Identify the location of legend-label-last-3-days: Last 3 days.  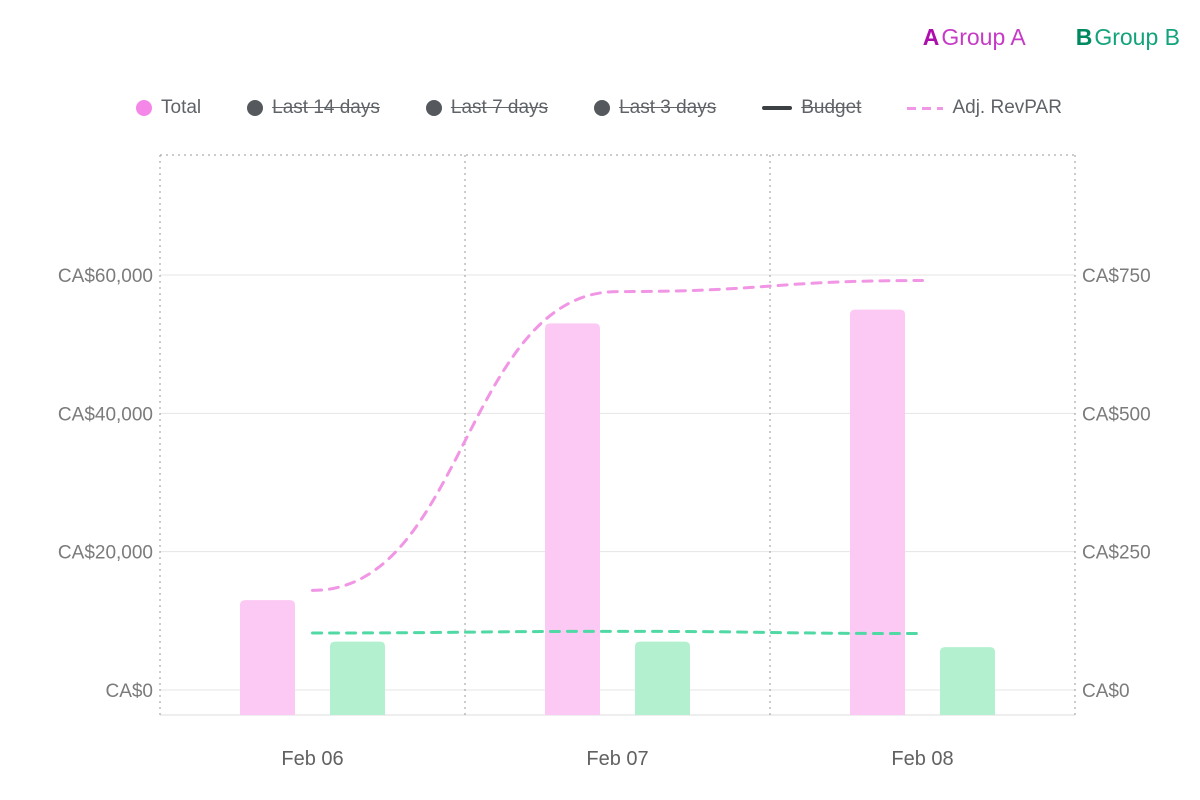
(668, 107).